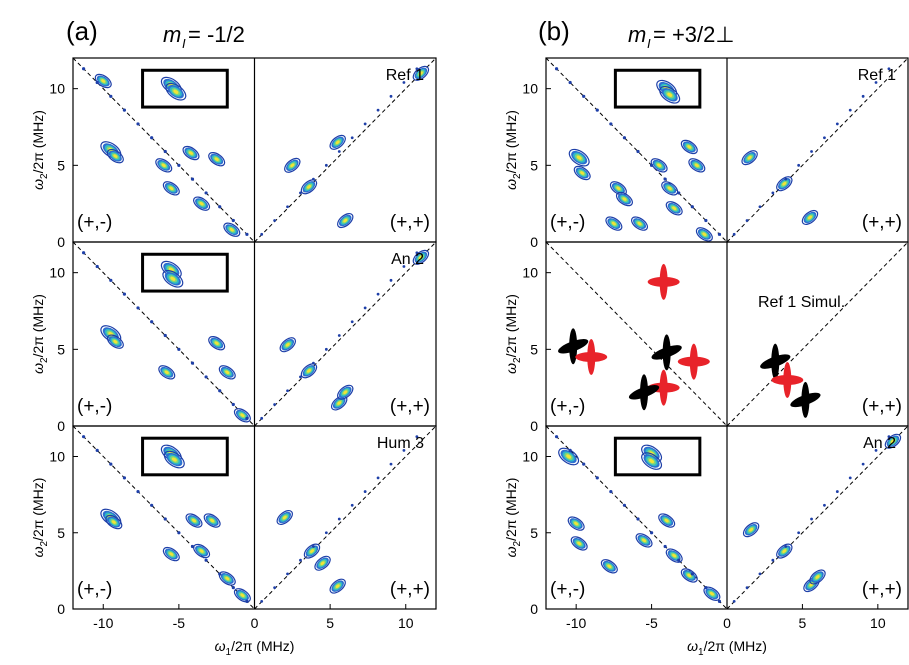  I want to click on y-axis-label-sub: 2, so click(517, 543).